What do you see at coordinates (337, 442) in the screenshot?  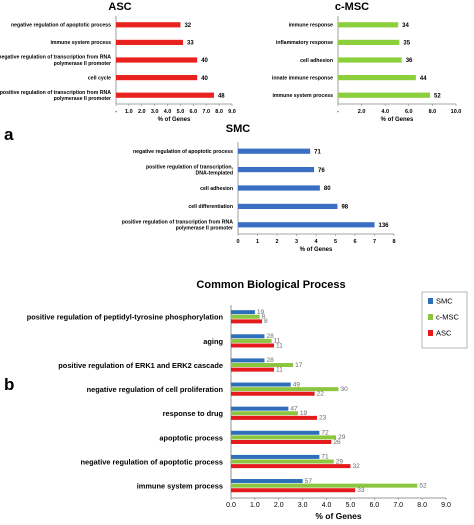 I see `data-label: 26` at bounding box center [337, 442].